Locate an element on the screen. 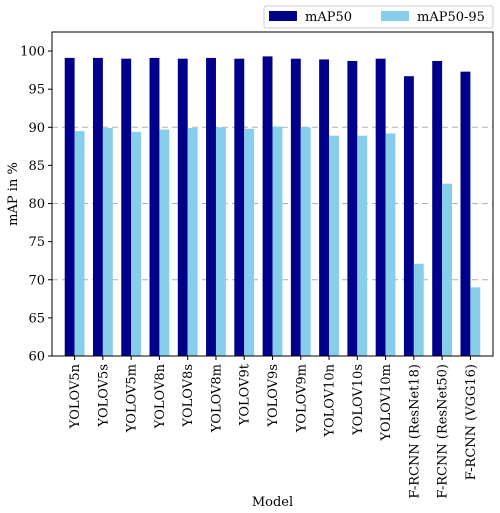 This screenshot has width=500, height=513. x-tick-label: YOLOV5m is located at coordinates (132, 398).